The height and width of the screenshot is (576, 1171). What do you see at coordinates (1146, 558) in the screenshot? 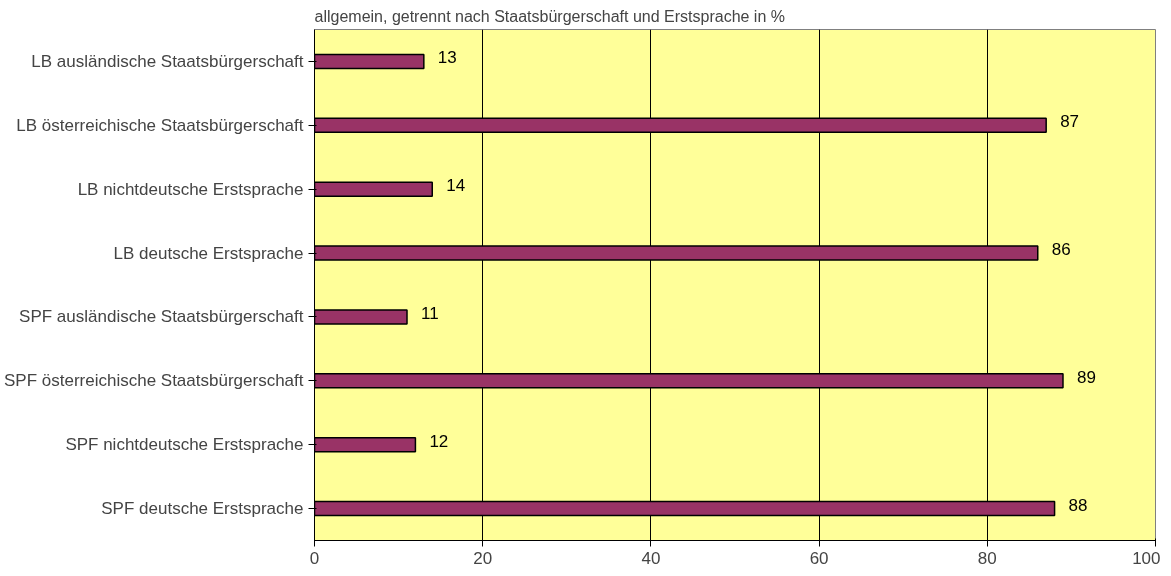
I see `x-tick-label: 100` at bounding box center [1146, 558].